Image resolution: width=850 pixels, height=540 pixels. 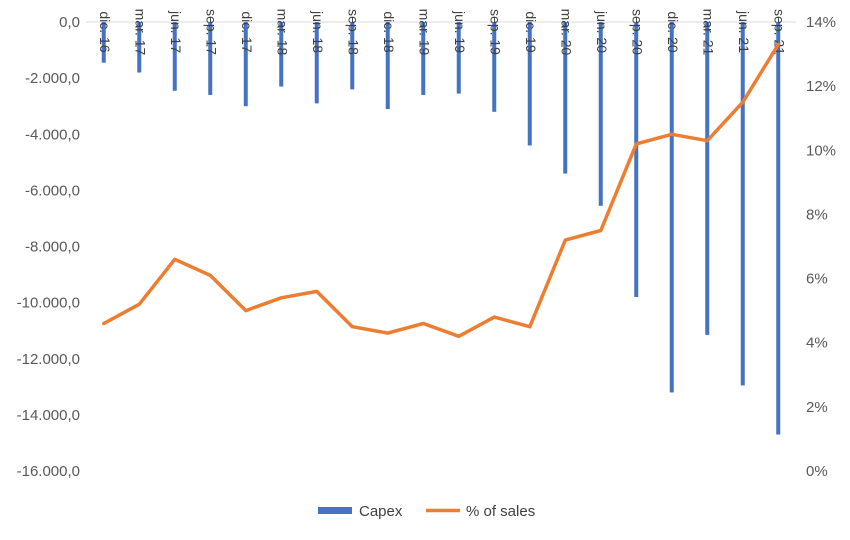 What do you see at coordinates (817, 343) in the screenshot?
I see `right-tick-label: 4%` at bounding box center [817, 343].